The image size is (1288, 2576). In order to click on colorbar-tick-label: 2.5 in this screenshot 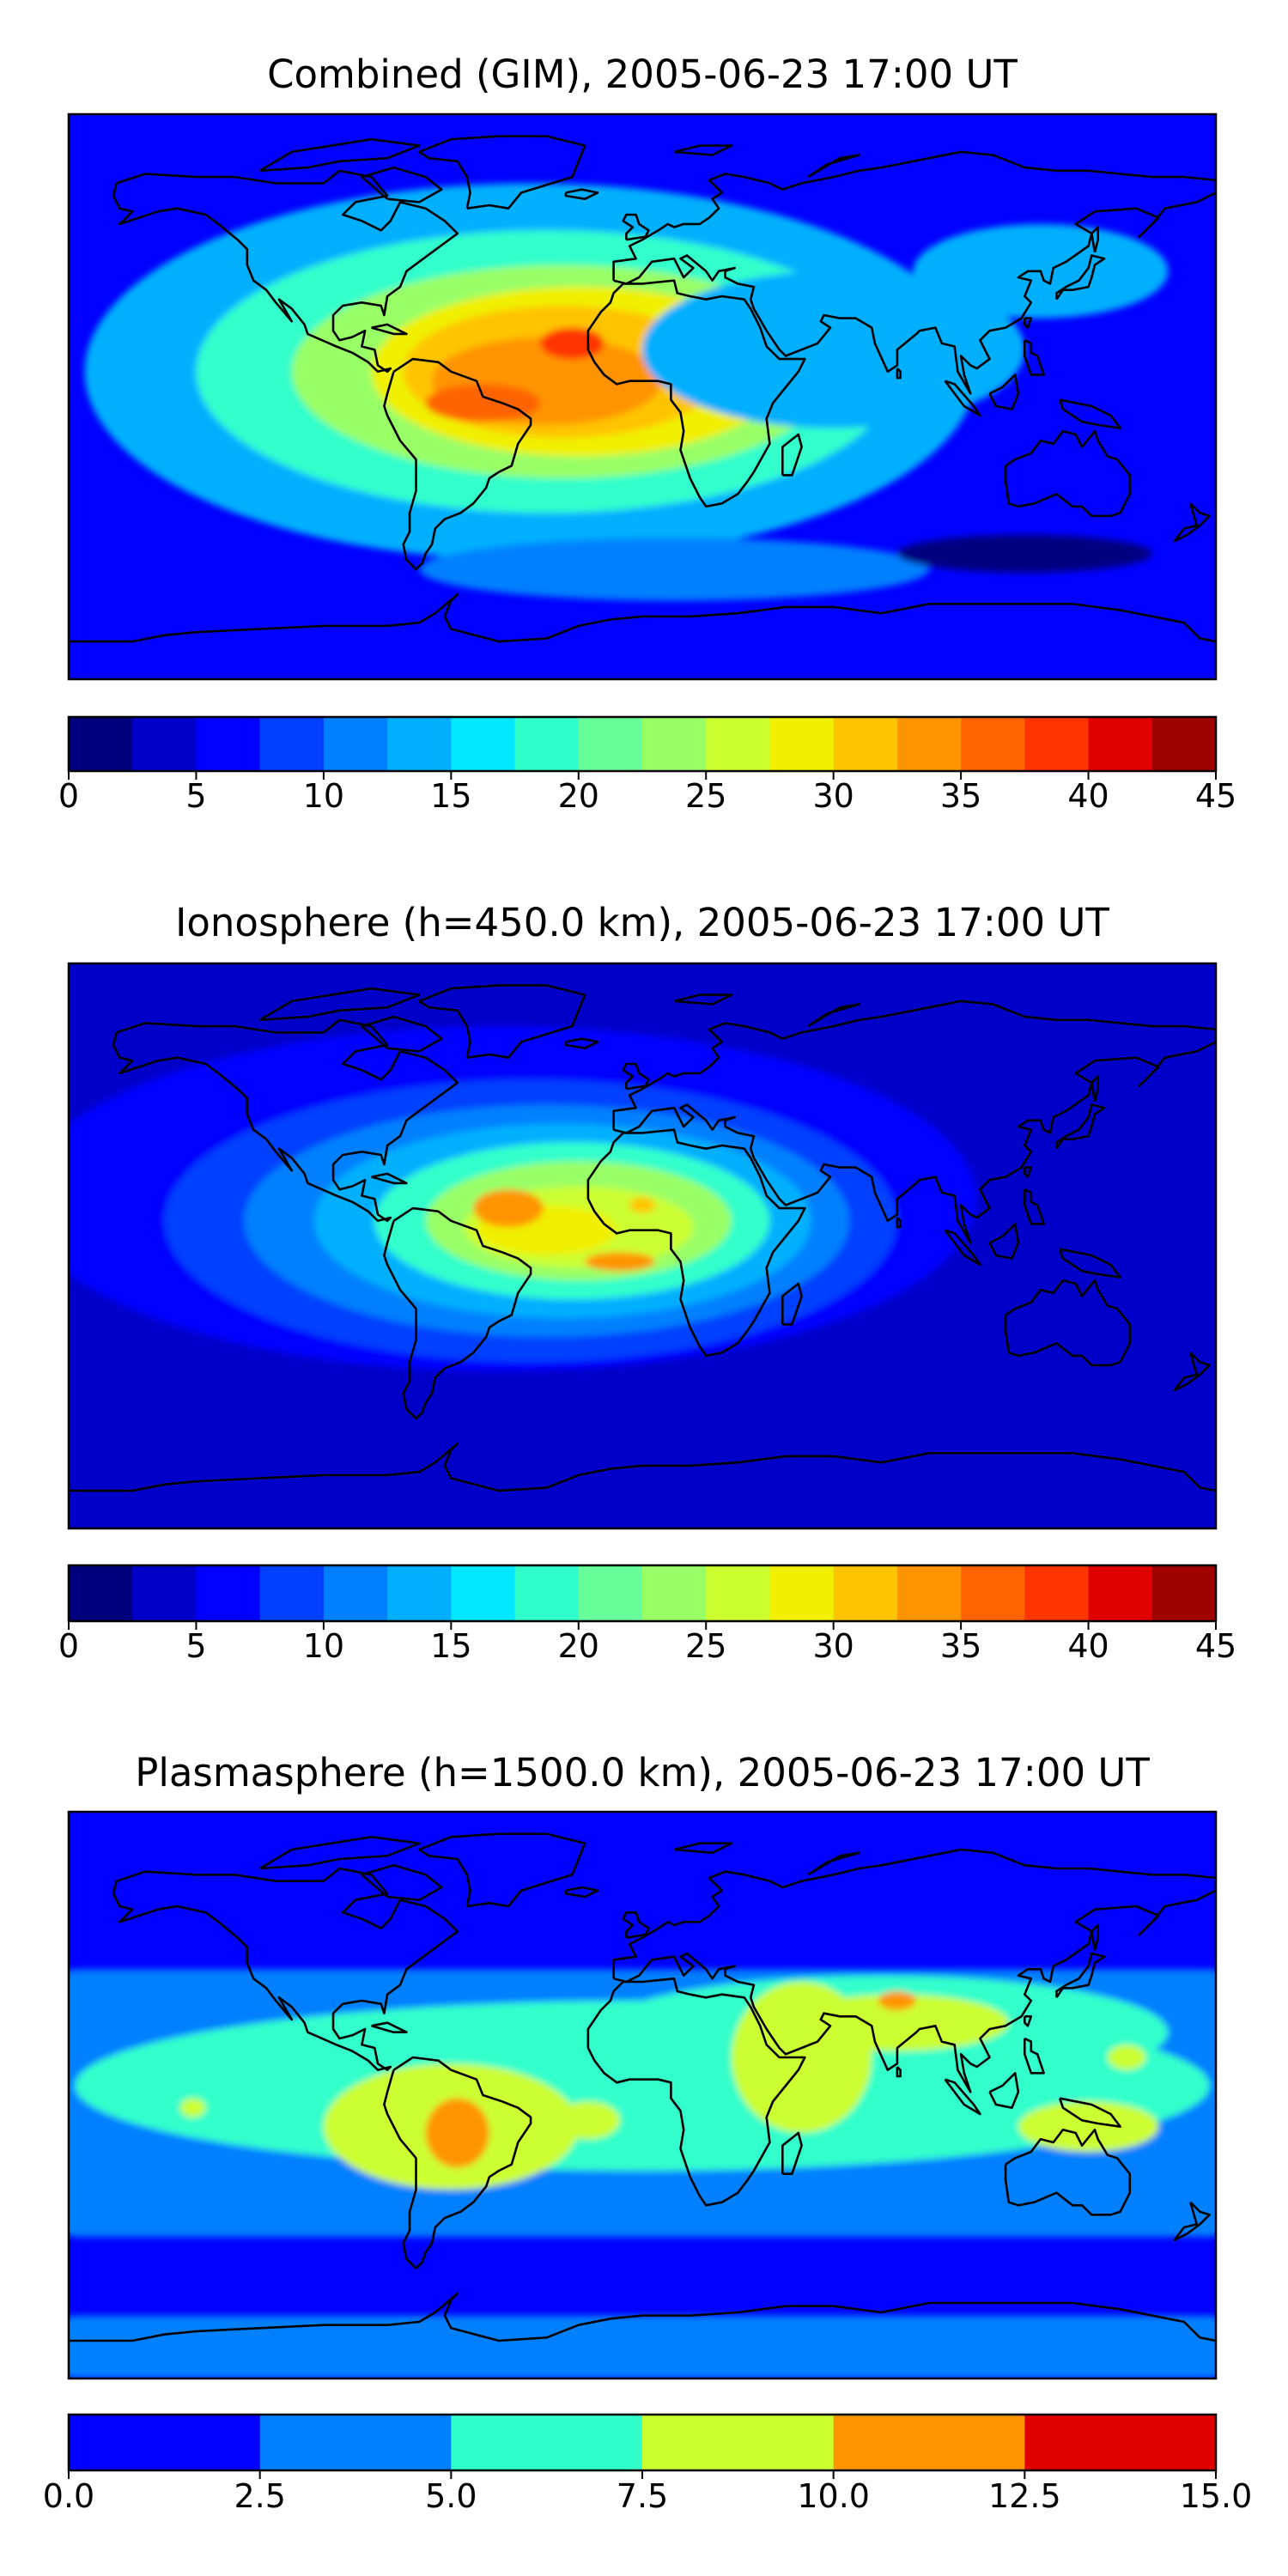, I will do `click(259, 2496)`.